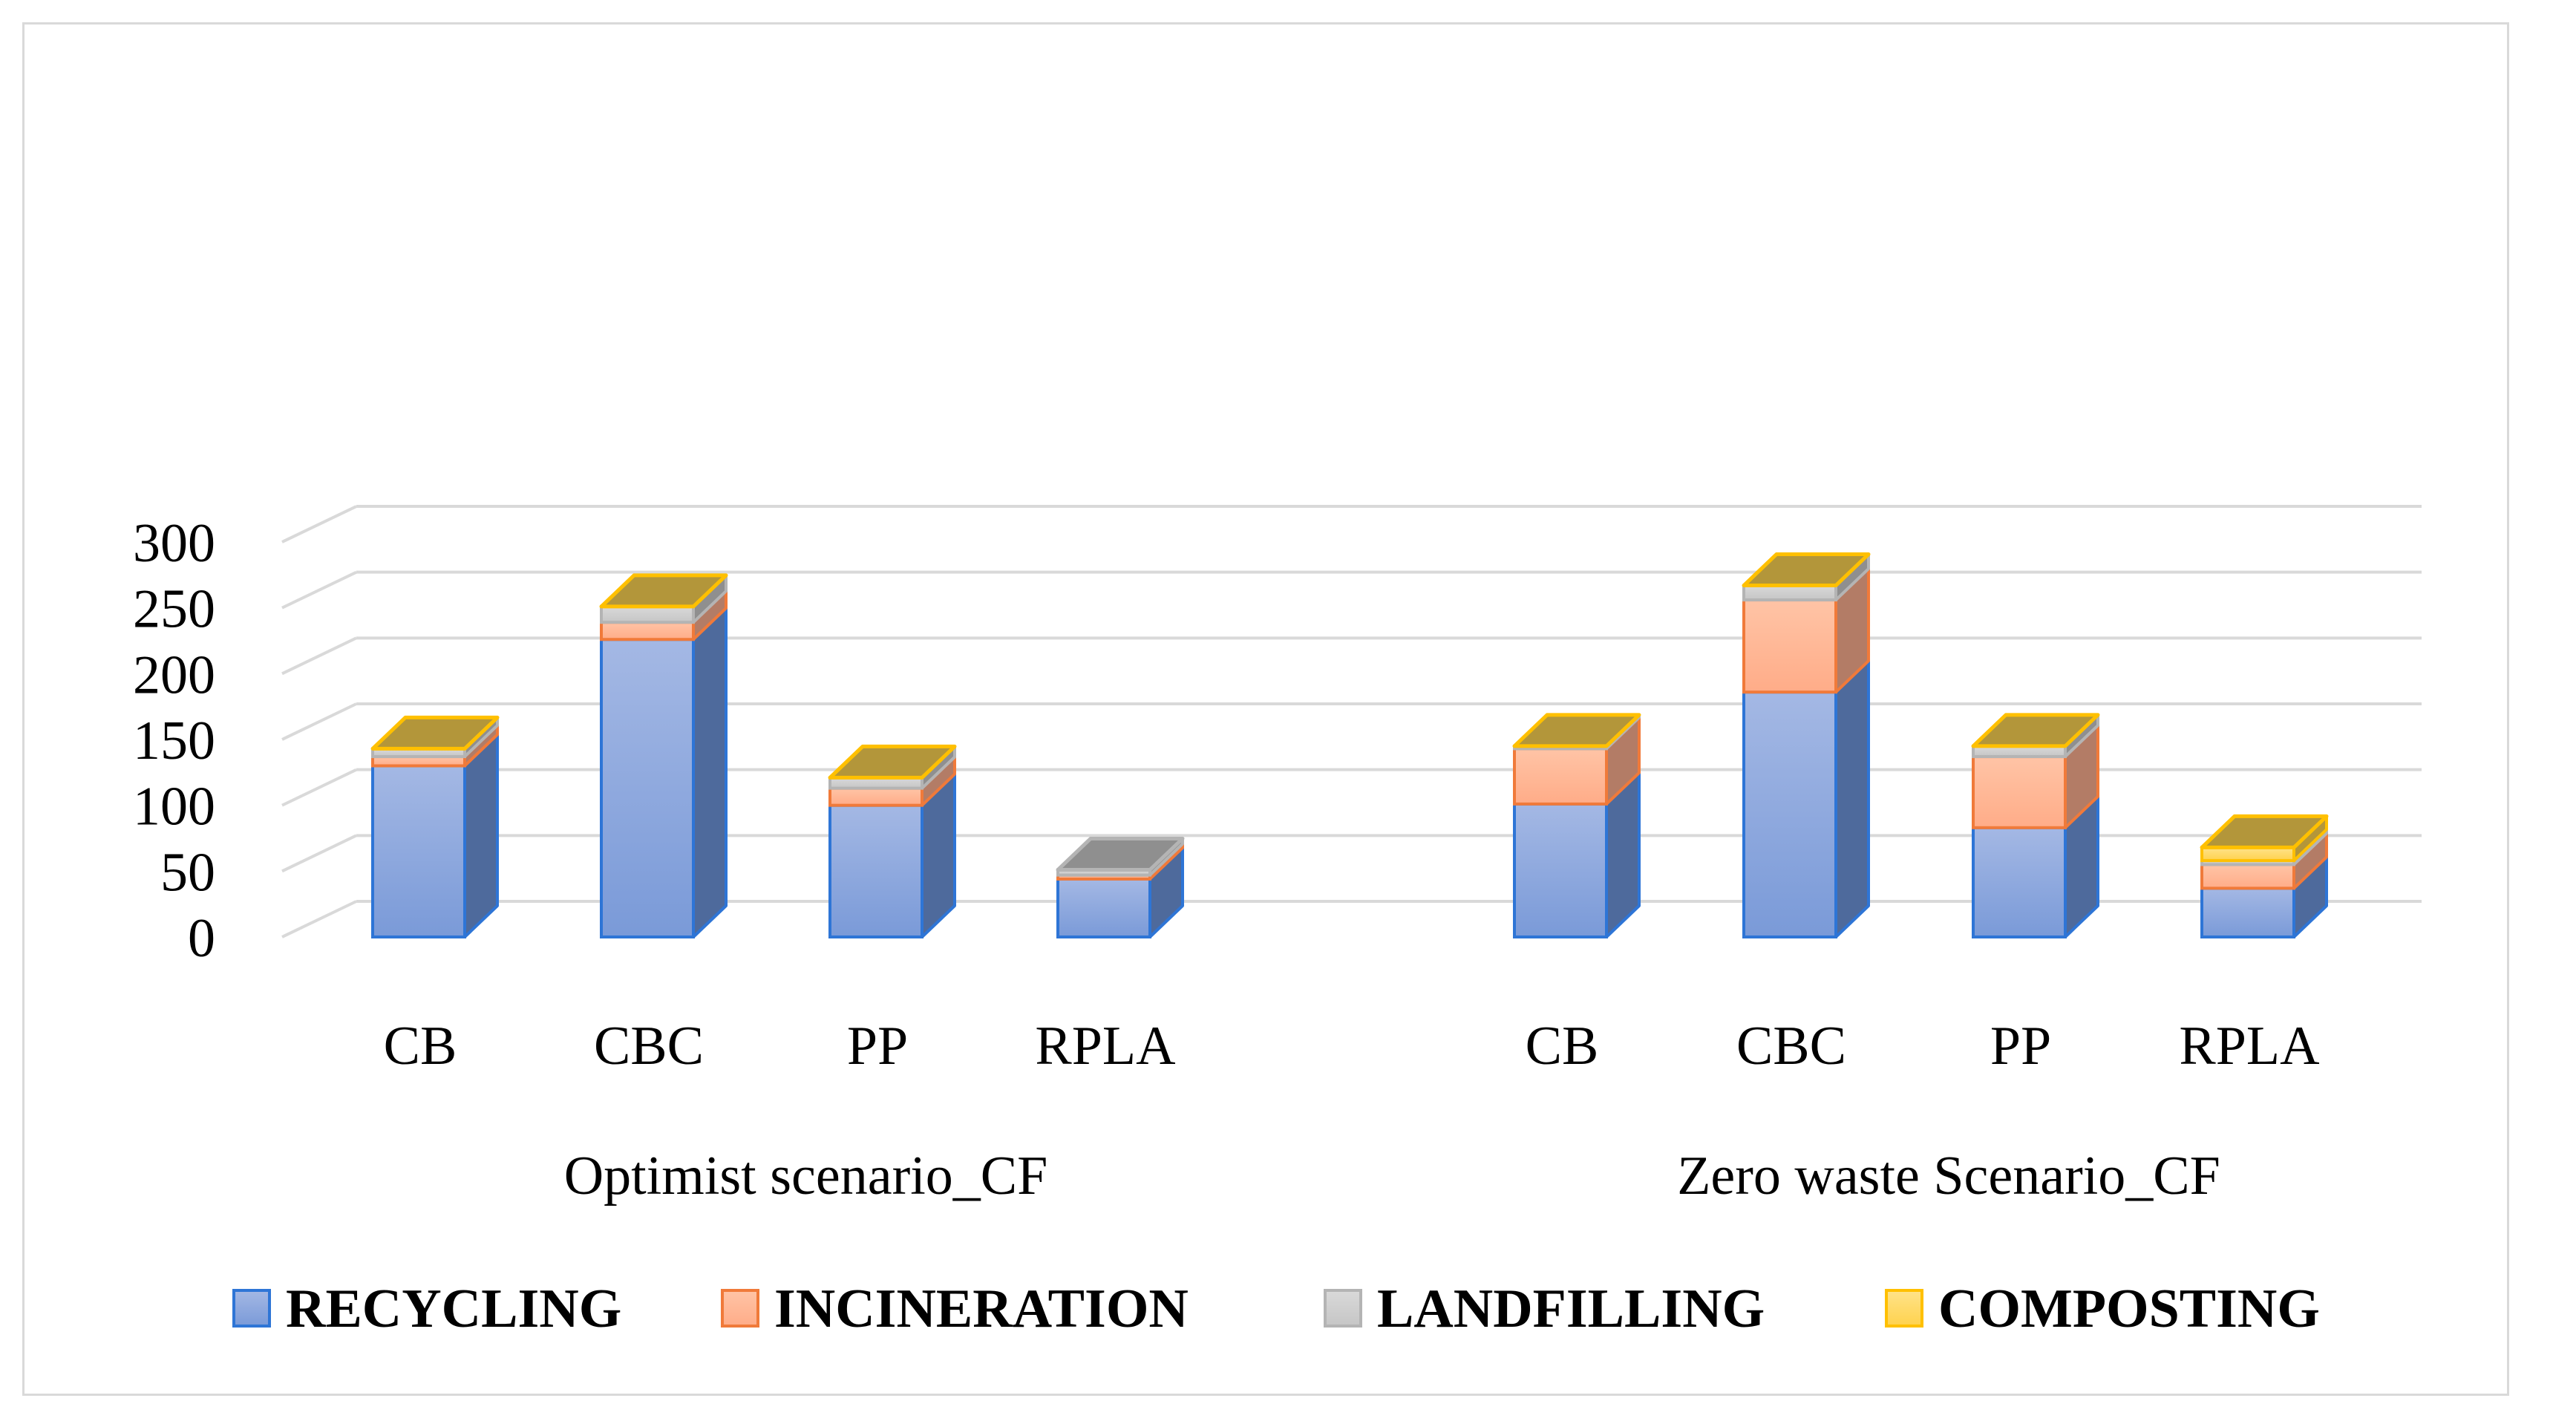  Describe the element at coordinates (2248, 912) in the screenshot. I see `bar-1-rpla-recycling-front` at that location.